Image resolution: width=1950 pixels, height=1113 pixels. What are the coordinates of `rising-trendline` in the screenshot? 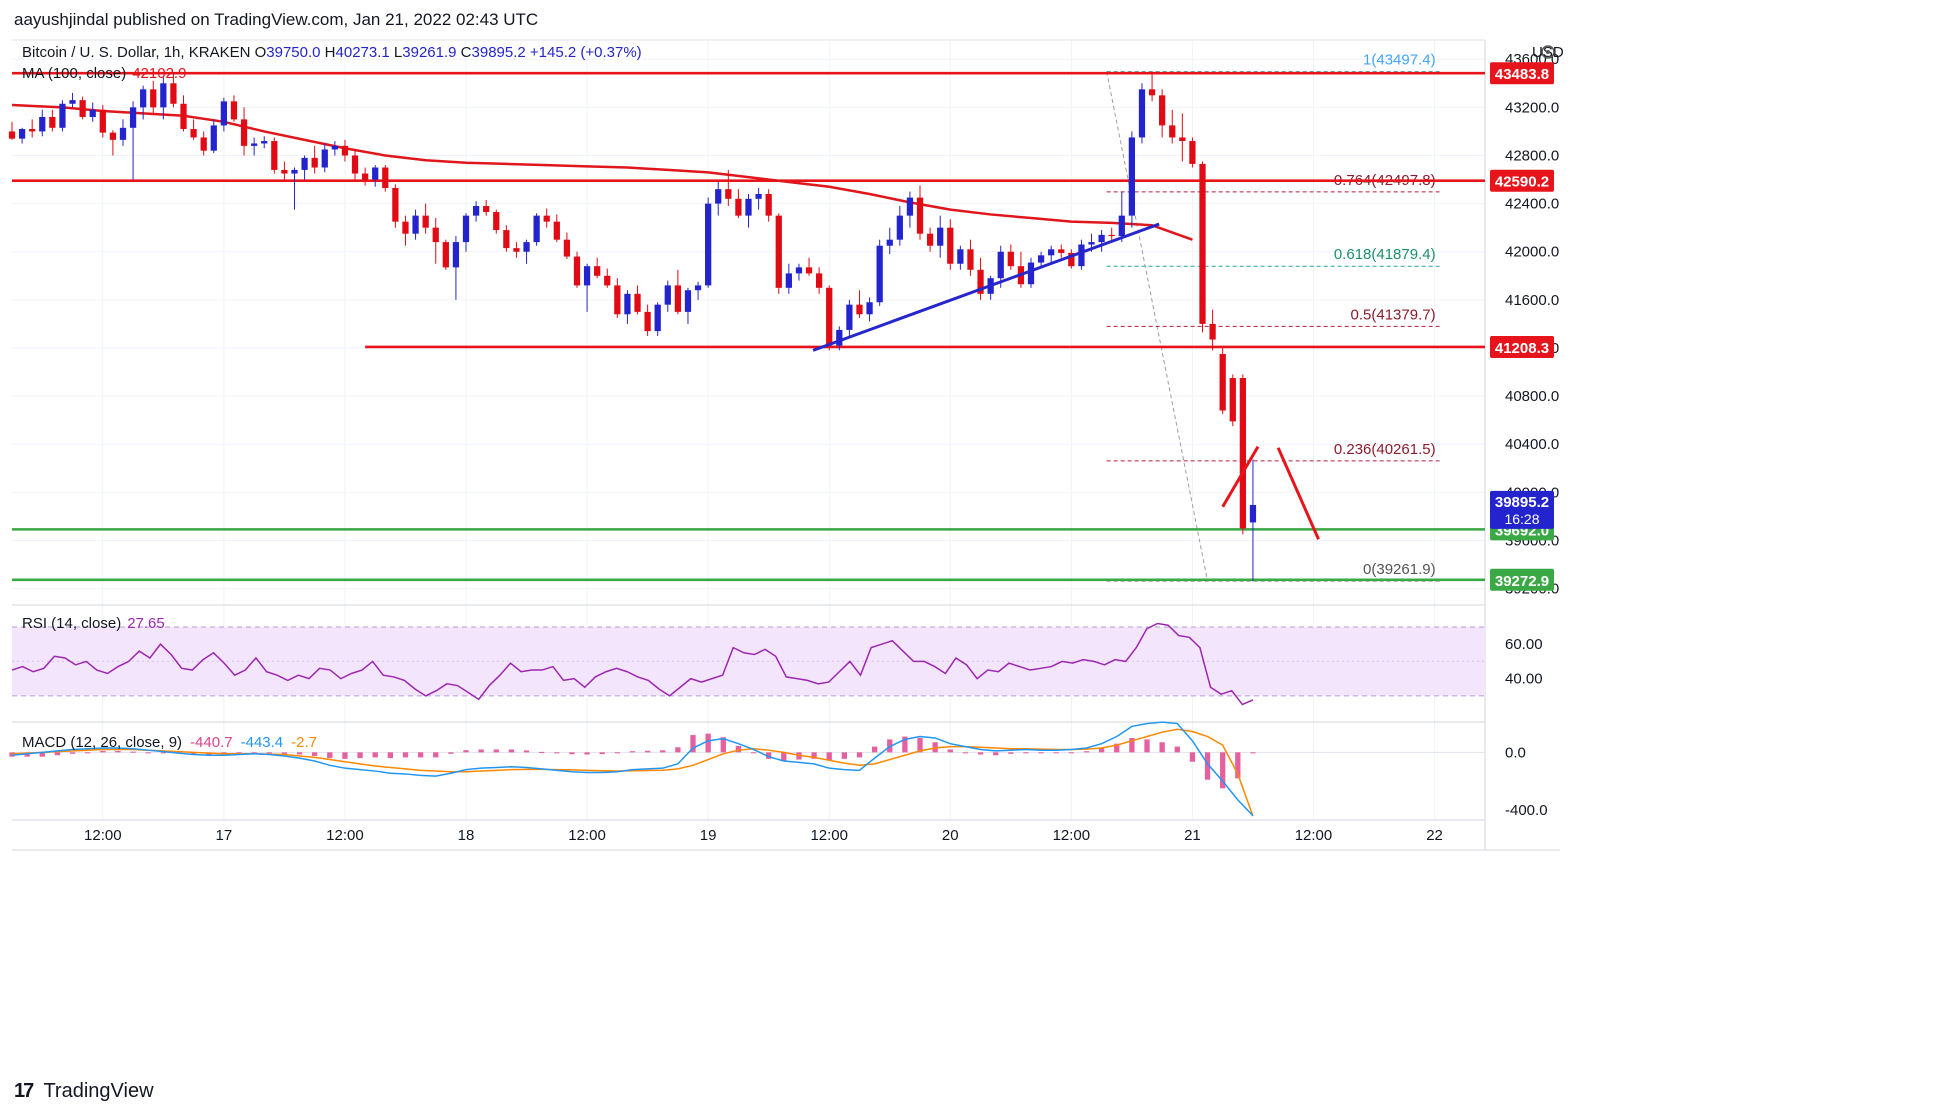 It's located at (986, 287).